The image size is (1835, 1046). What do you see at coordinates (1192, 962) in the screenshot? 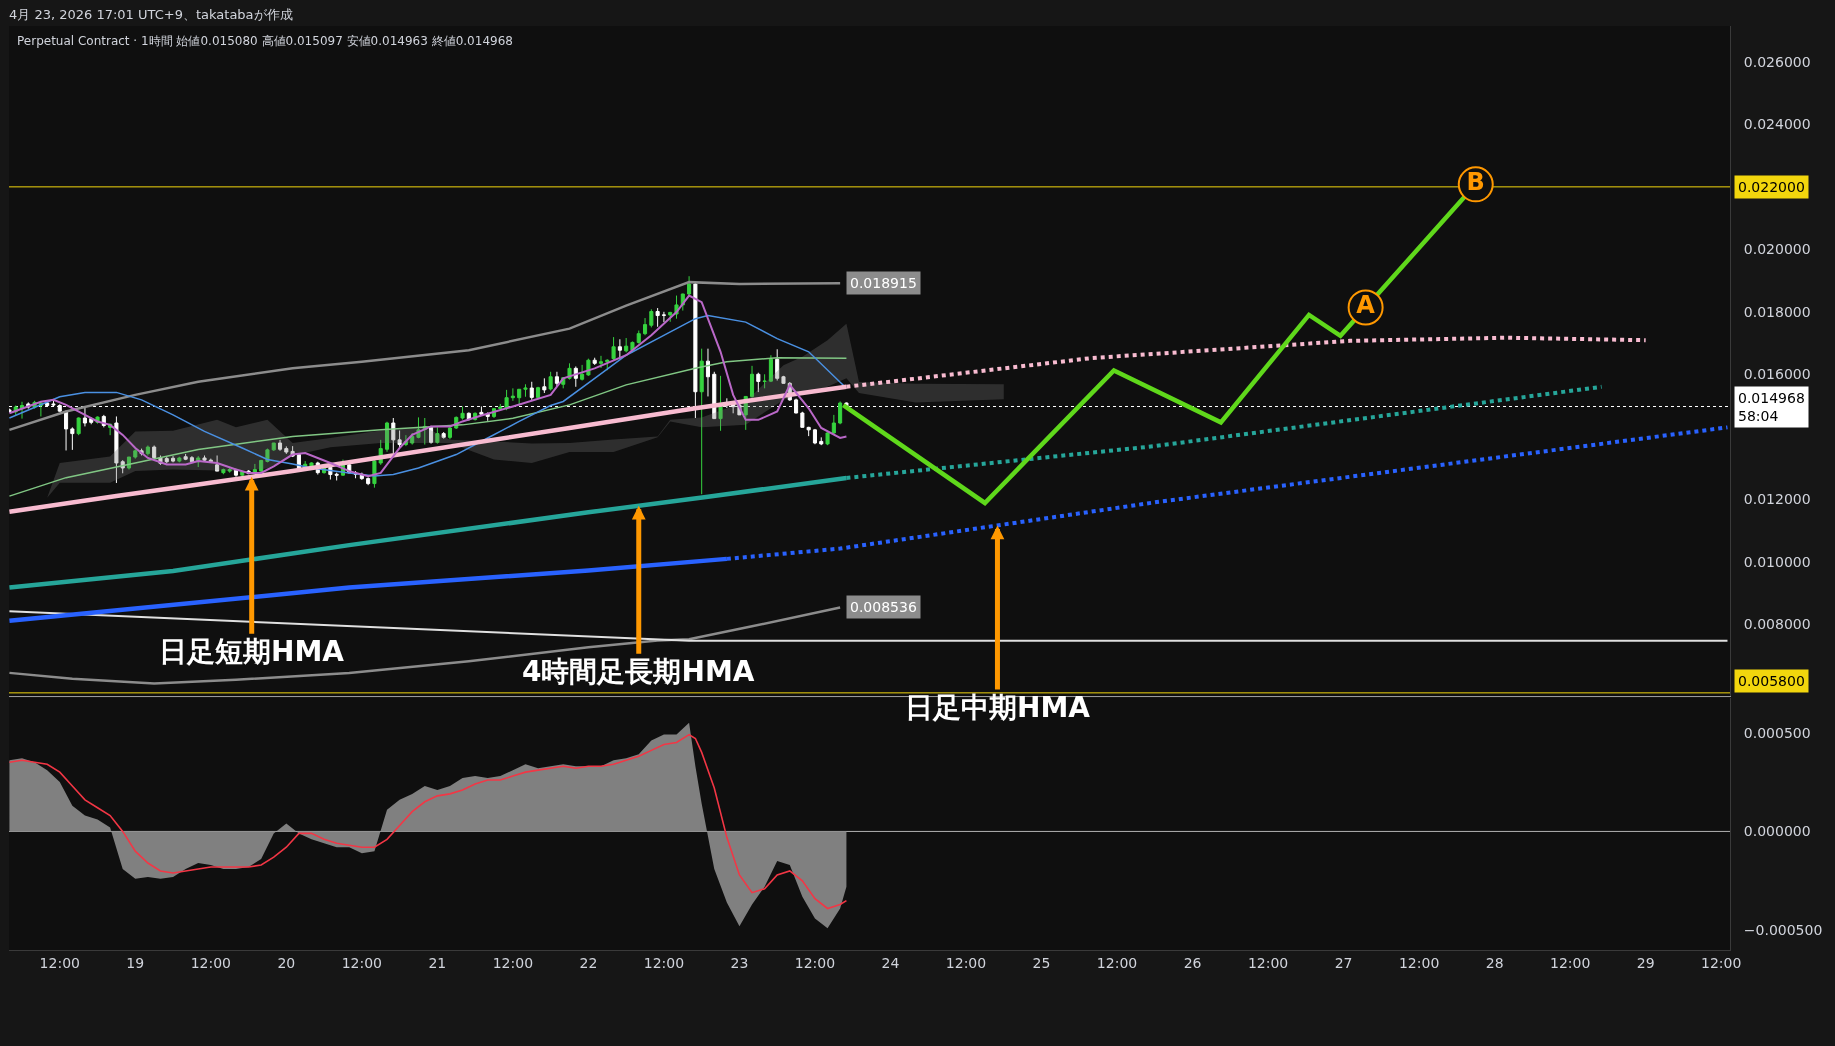
I see `x-tick-label: 26` at bounding box center [1192, 962].